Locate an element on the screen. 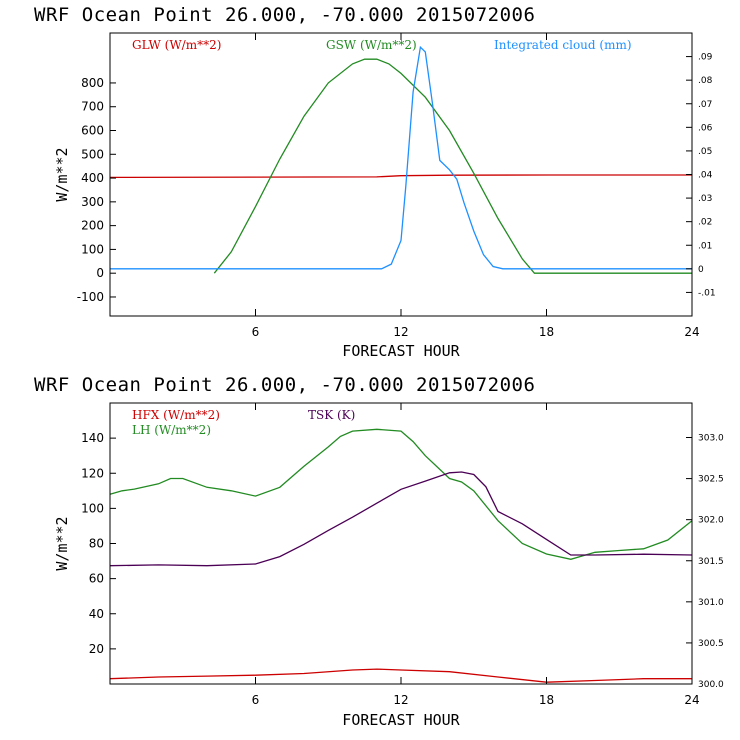 This screenshot has width=740, height=740. chart1-y-tick-label: 700 is located at coordinates (92, 107).